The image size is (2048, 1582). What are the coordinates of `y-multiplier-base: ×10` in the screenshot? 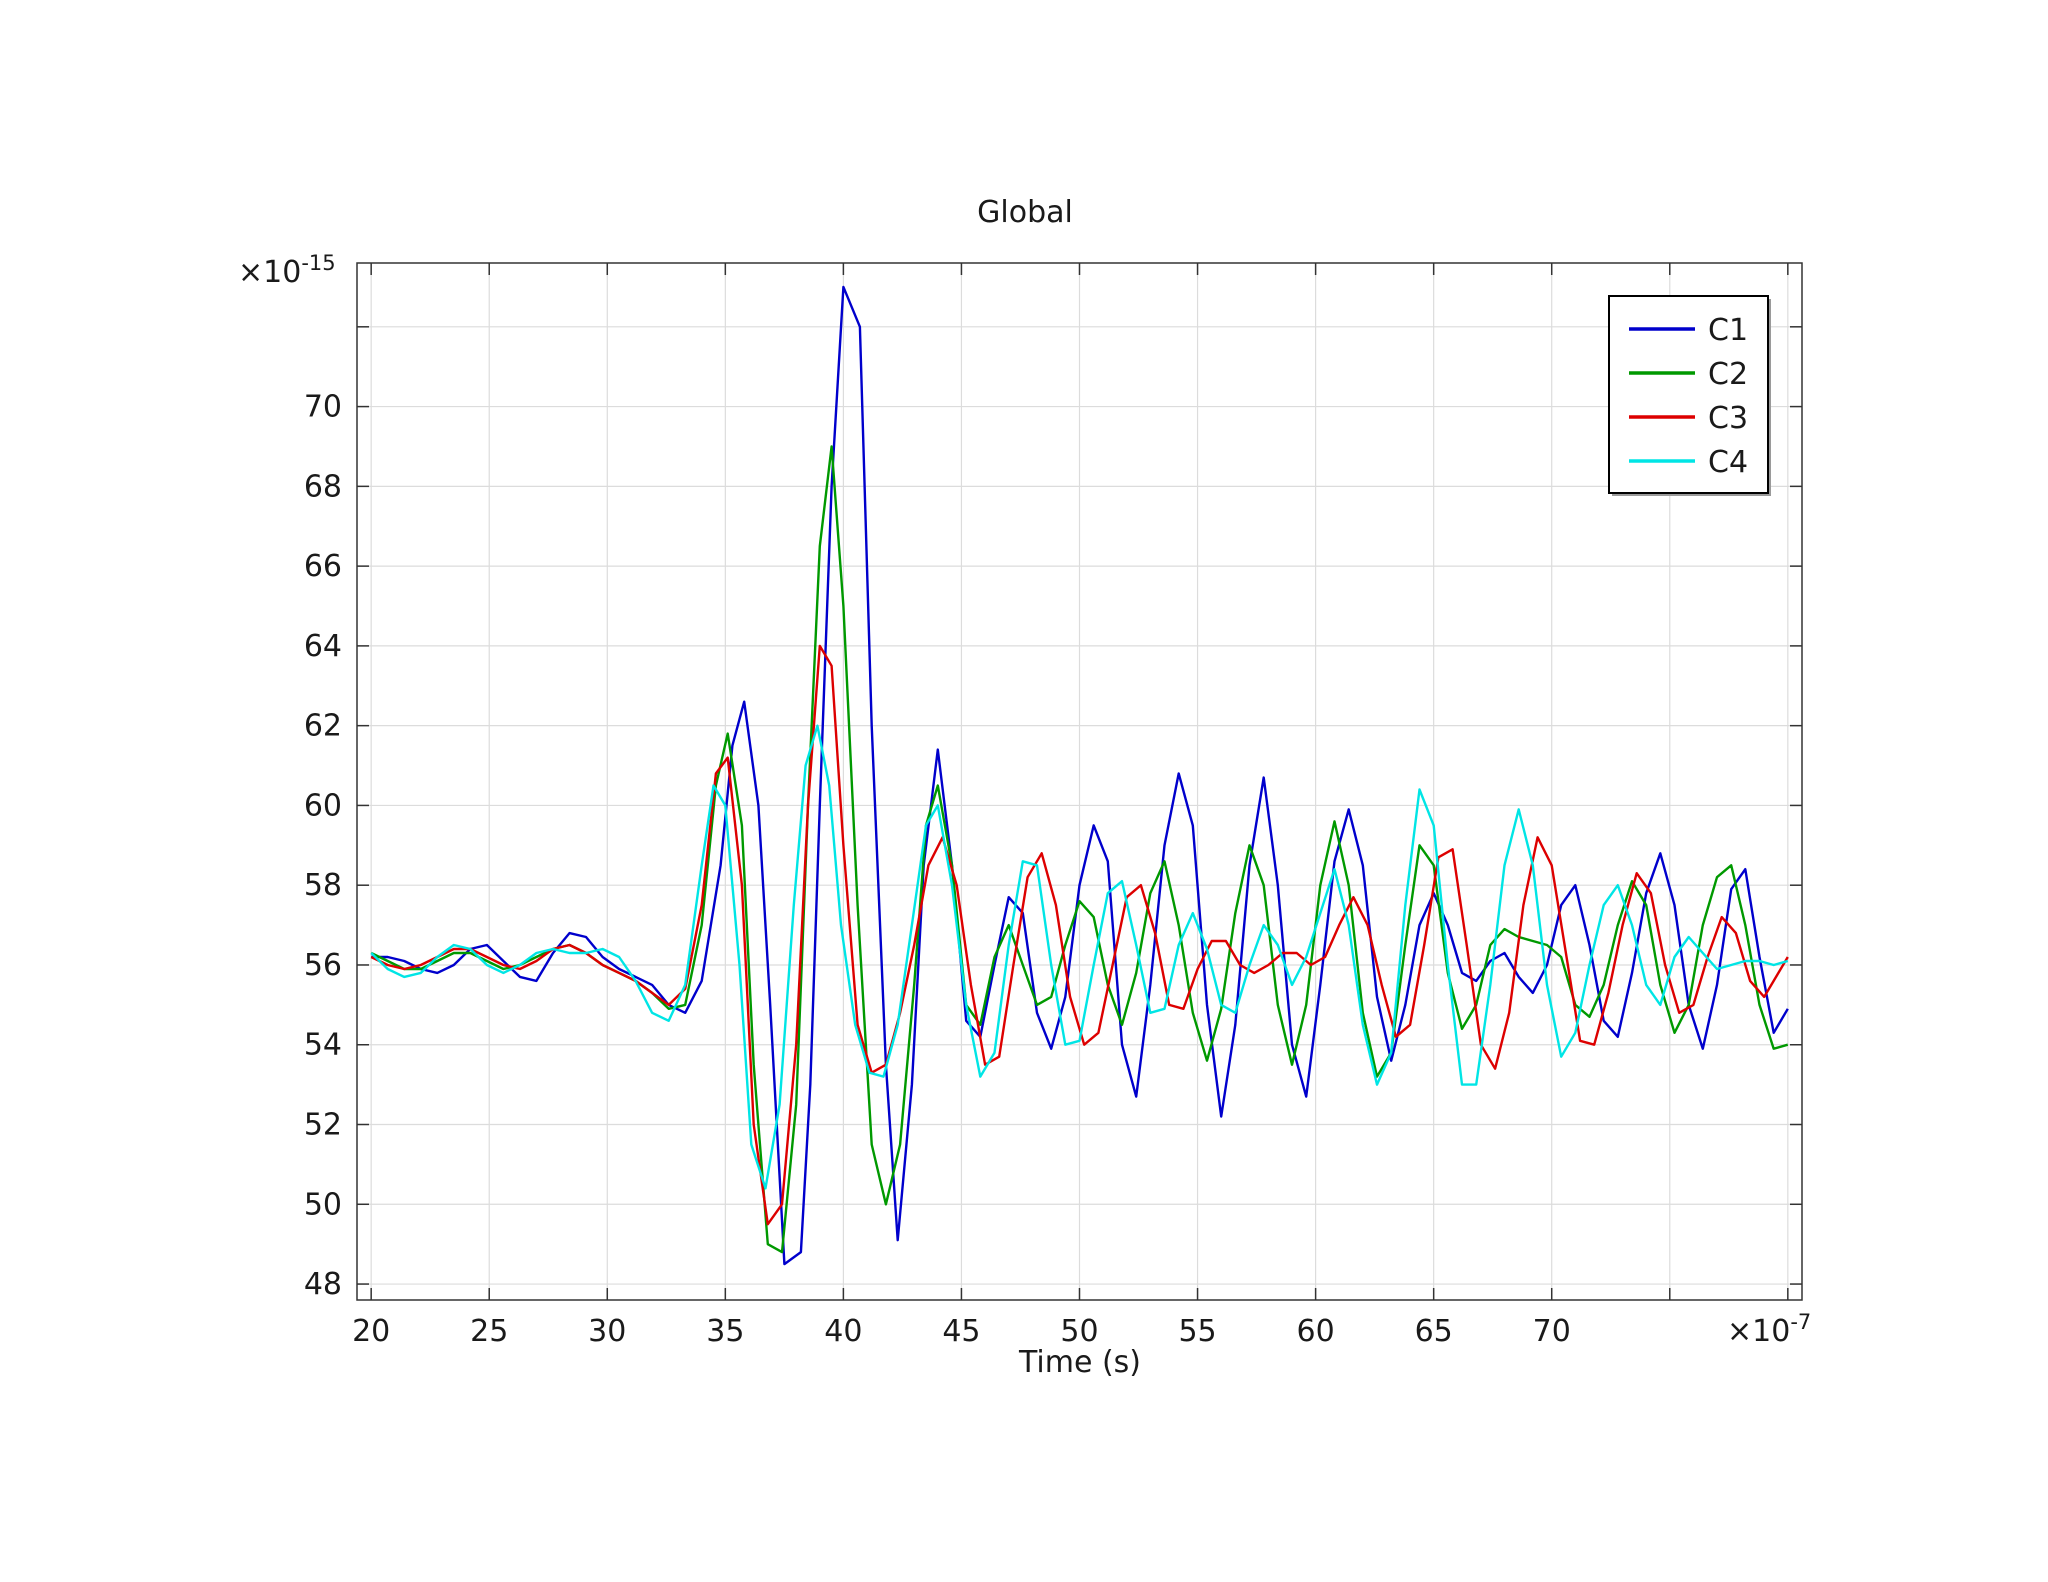 It's located at (269, 272).